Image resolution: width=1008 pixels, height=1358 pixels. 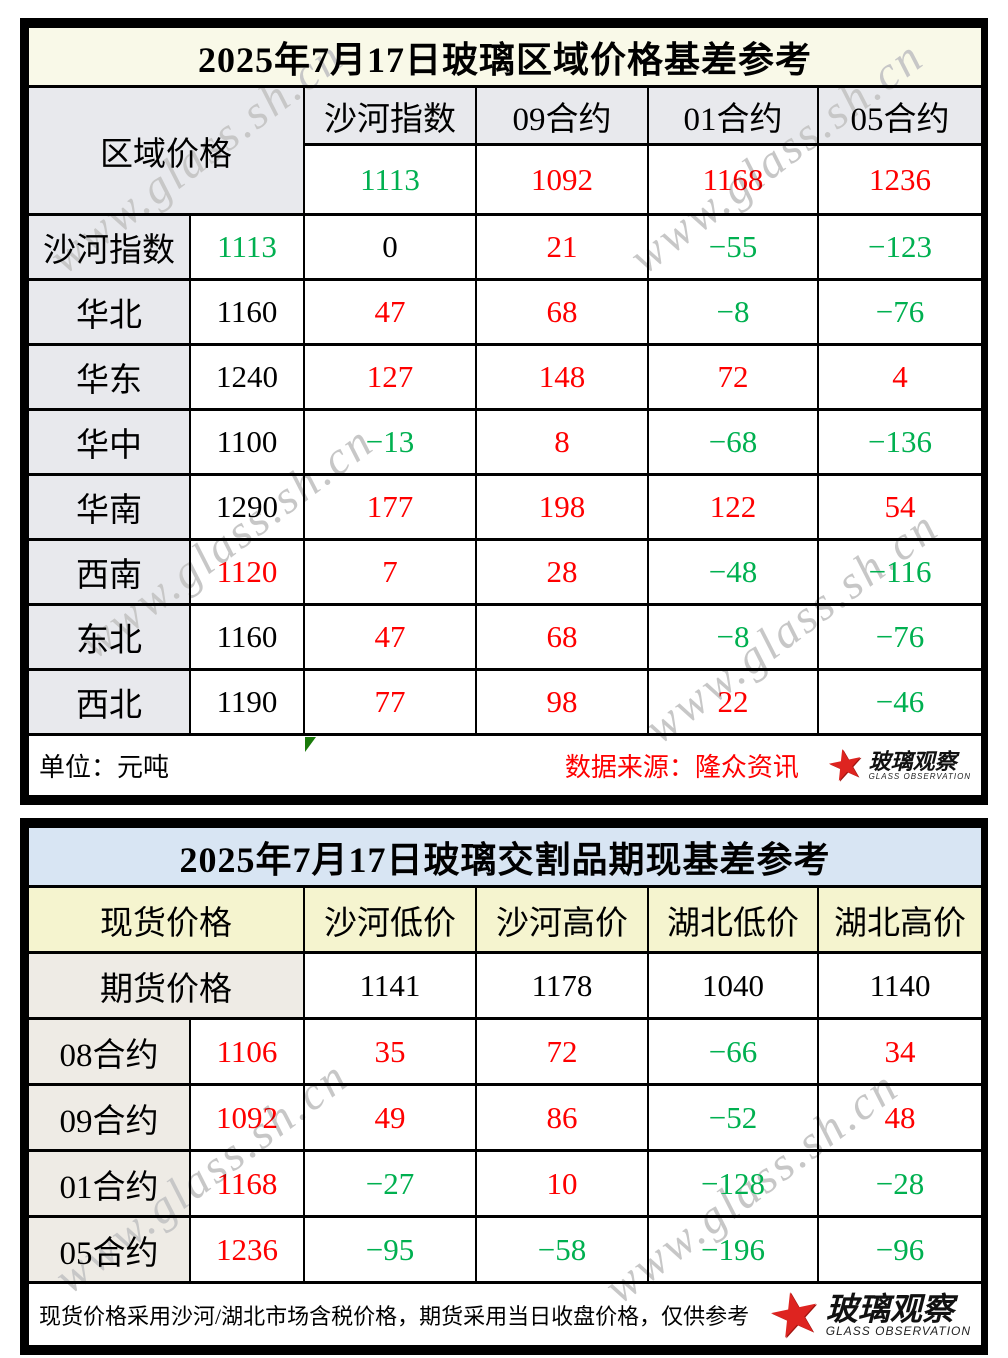 What do you see at coordinates (733, 702) in the screenshot?
I see `basis-cell: 22` at bounding box center [733, 702].